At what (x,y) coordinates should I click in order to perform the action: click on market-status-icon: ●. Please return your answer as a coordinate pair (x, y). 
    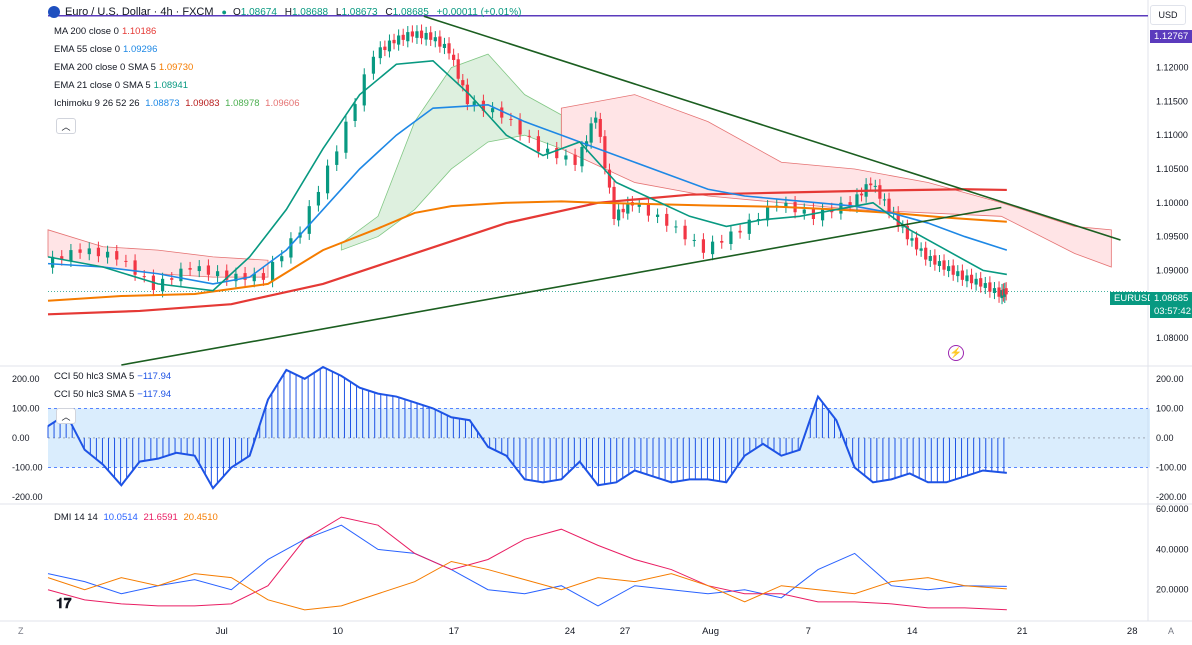
    Looking at the image, I should click on (224, 12).